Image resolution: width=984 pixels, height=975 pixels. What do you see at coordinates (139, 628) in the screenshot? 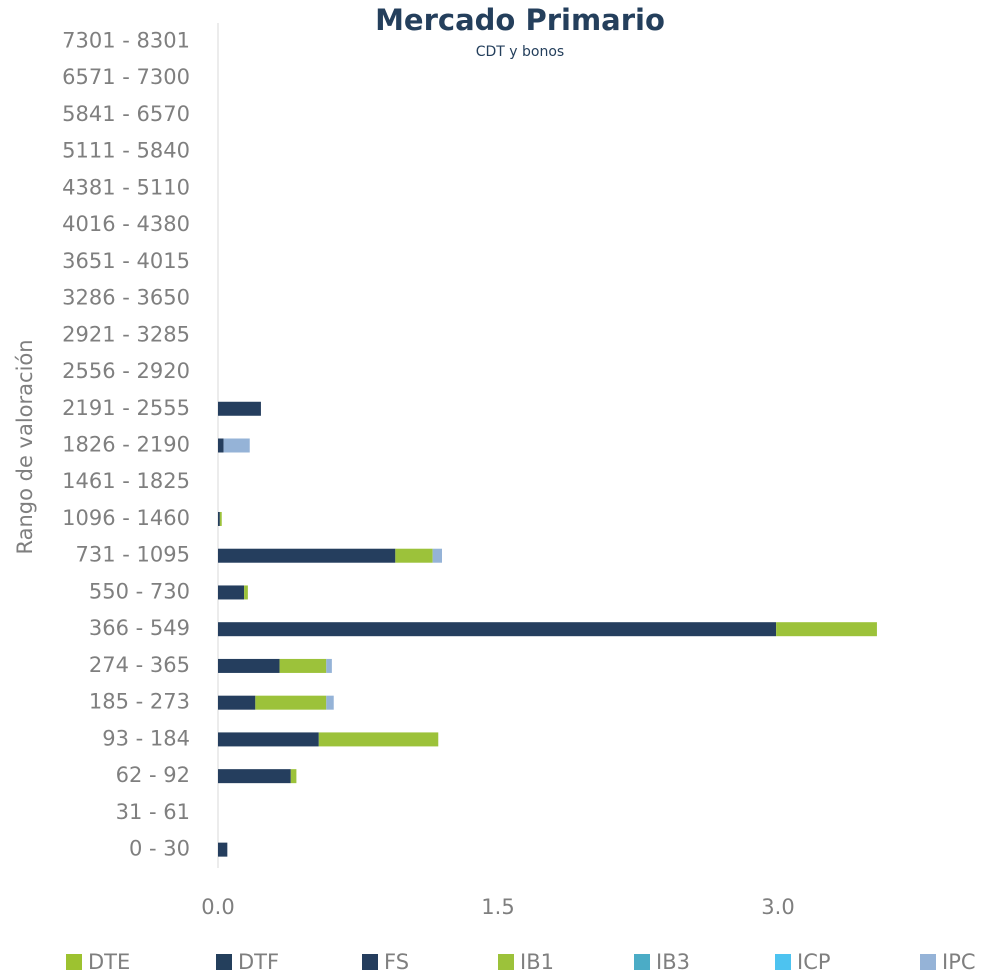
I see `y-tick-label: 366 - 549` at bounding box center [139, 628].